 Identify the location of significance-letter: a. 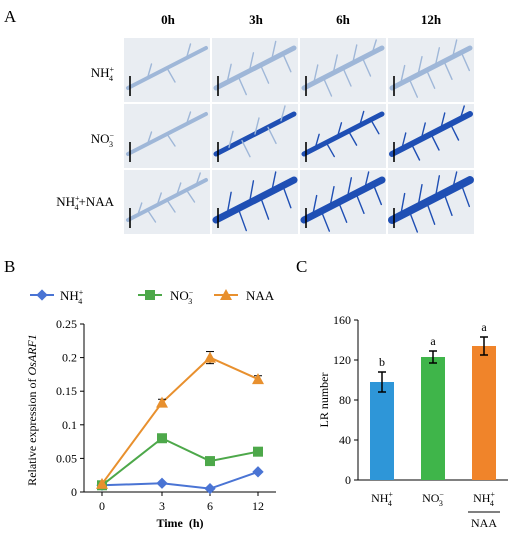
(484, 327).